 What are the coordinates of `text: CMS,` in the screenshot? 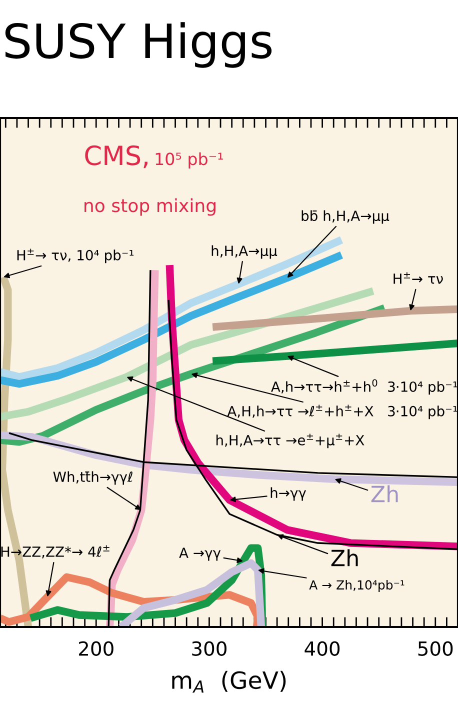 It's located at (116, 156).